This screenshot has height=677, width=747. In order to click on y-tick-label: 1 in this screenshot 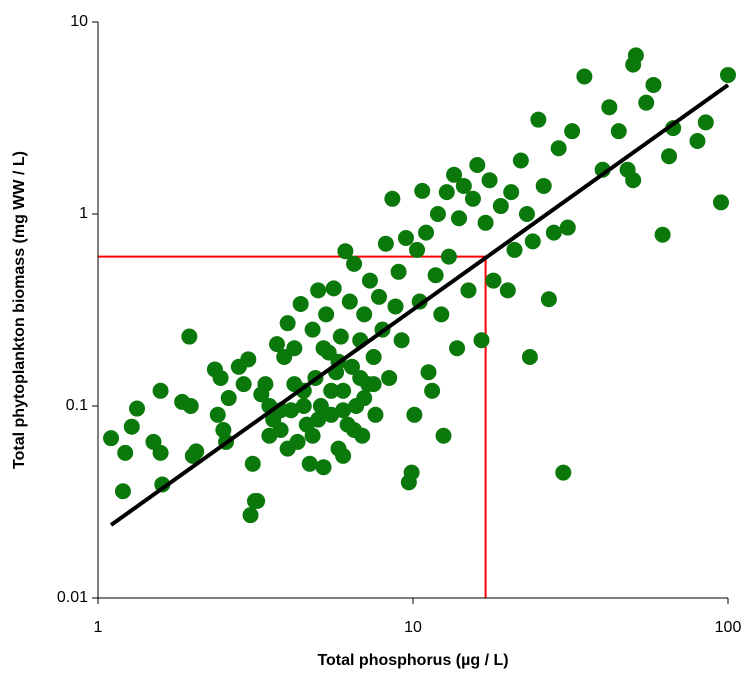, I will do `click(83, 213)`.